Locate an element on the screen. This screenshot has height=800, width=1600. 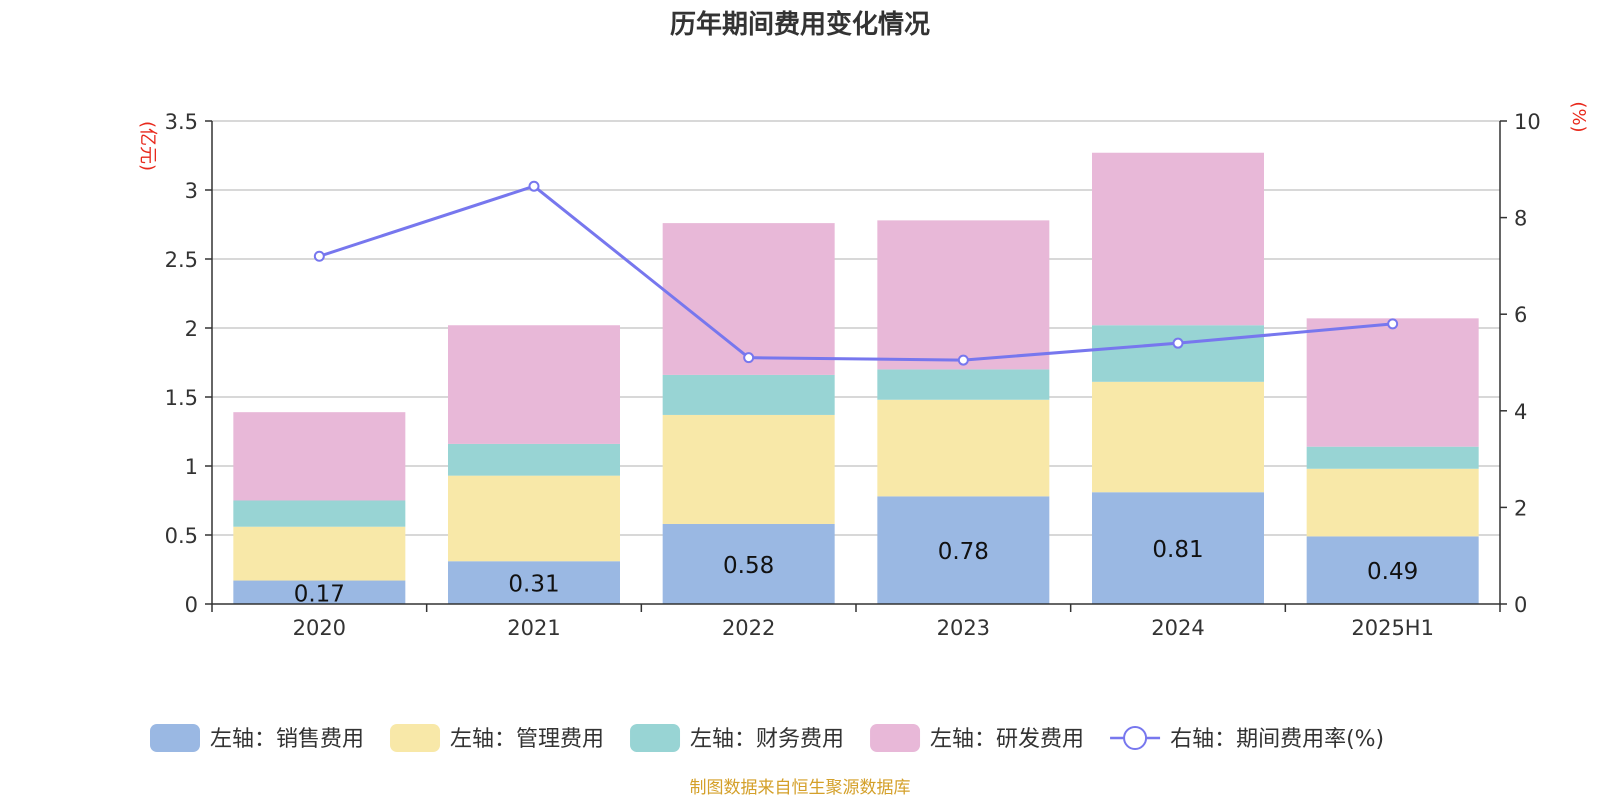
legend-label: 左轴：销售费用 is located at coordinates (287, 739).